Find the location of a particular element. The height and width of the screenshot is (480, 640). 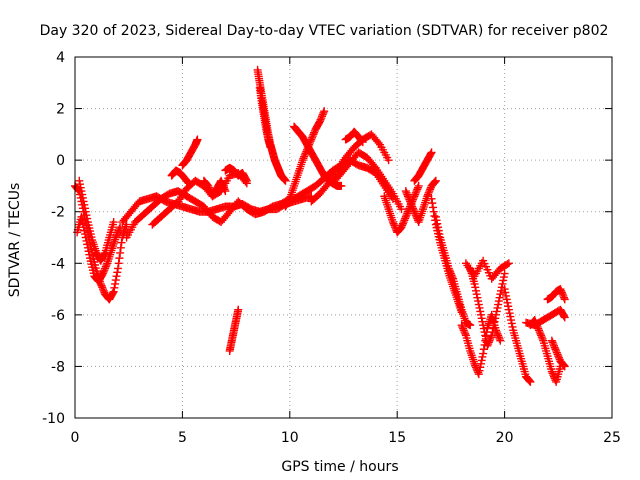

series-cluster-7.5h is located at coordinates (236, 174).